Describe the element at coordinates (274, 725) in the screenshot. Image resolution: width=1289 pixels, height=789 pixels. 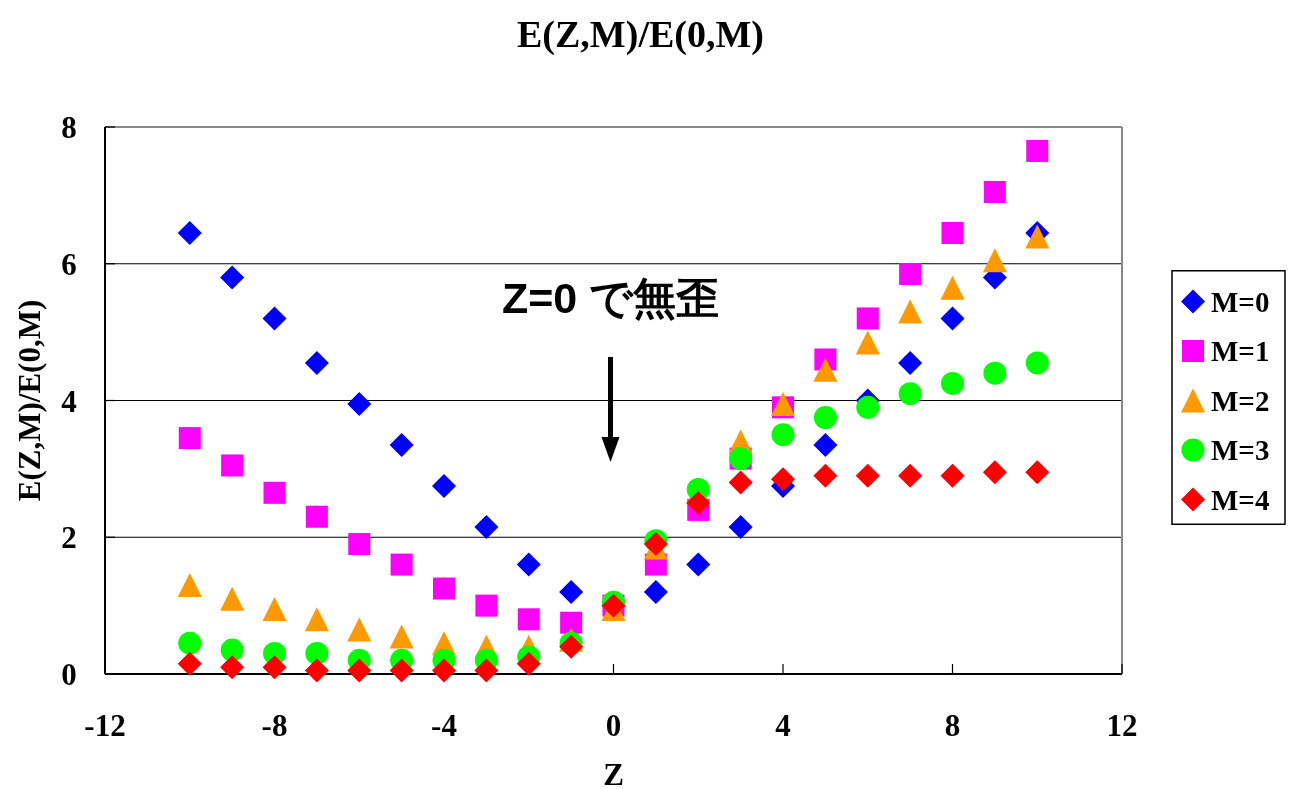
I see `x-tick-label: -8` at that location.